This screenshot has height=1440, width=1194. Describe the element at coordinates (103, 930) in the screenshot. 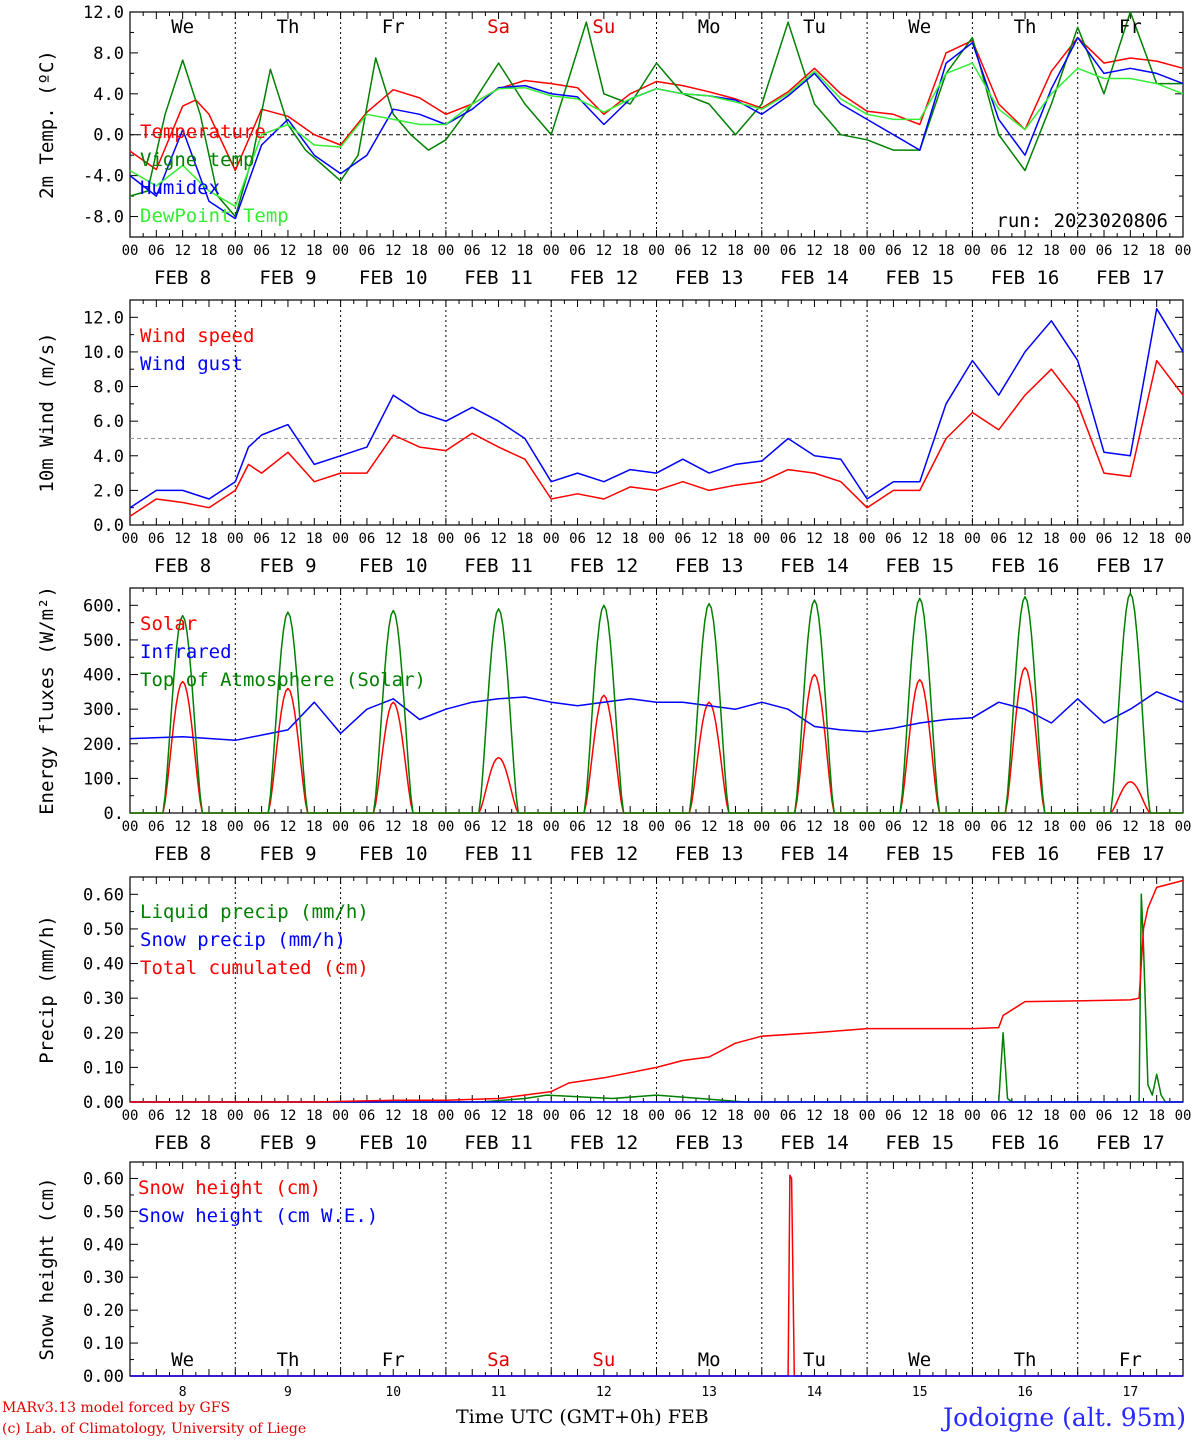

I see `y-tick-label: 0.50` at that location.